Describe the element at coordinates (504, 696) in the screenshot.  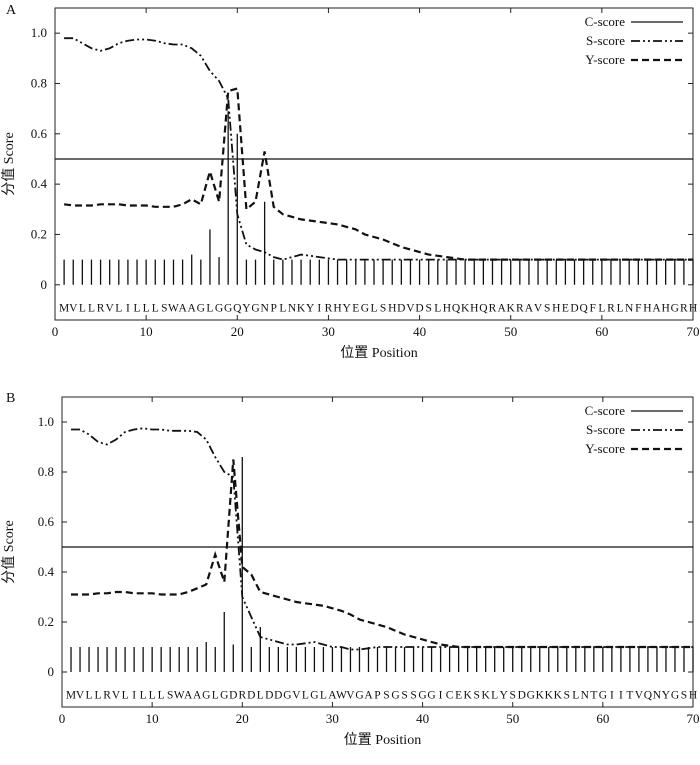
I see `sequence-letter: Y` at that location.